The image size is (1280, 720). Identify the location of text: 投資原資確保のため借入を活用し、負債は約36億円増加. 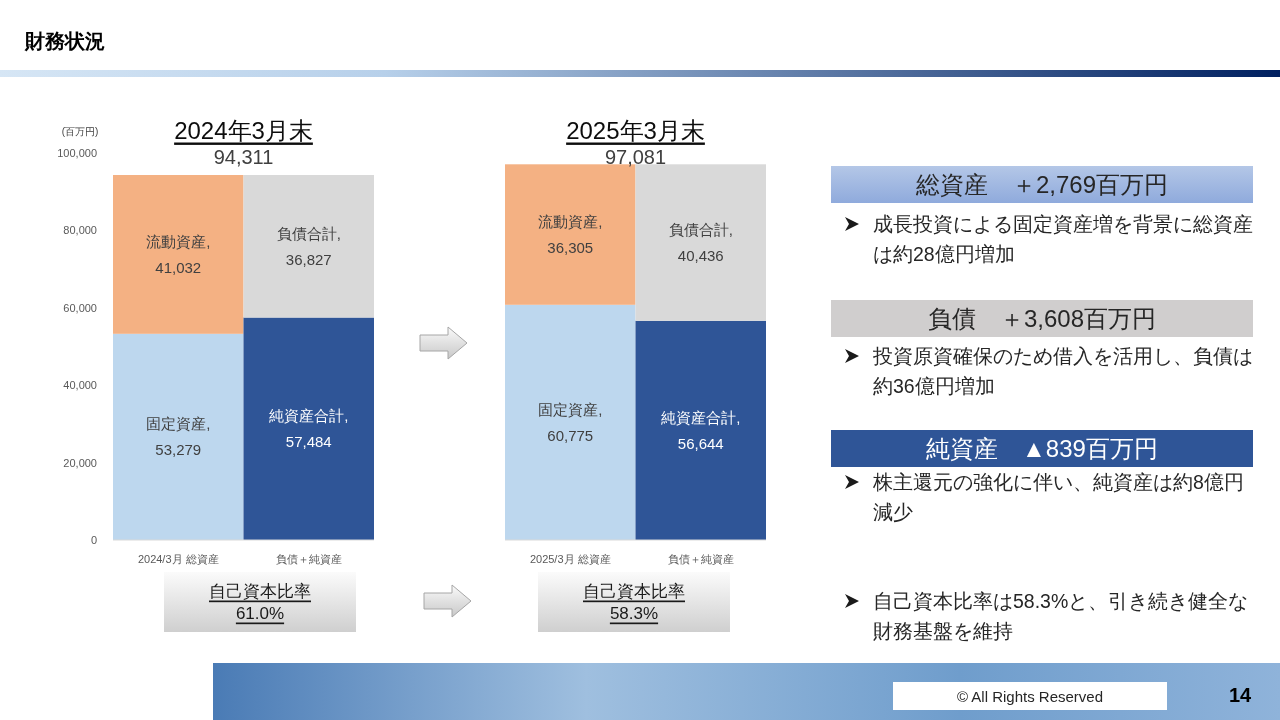
(1063, 371).